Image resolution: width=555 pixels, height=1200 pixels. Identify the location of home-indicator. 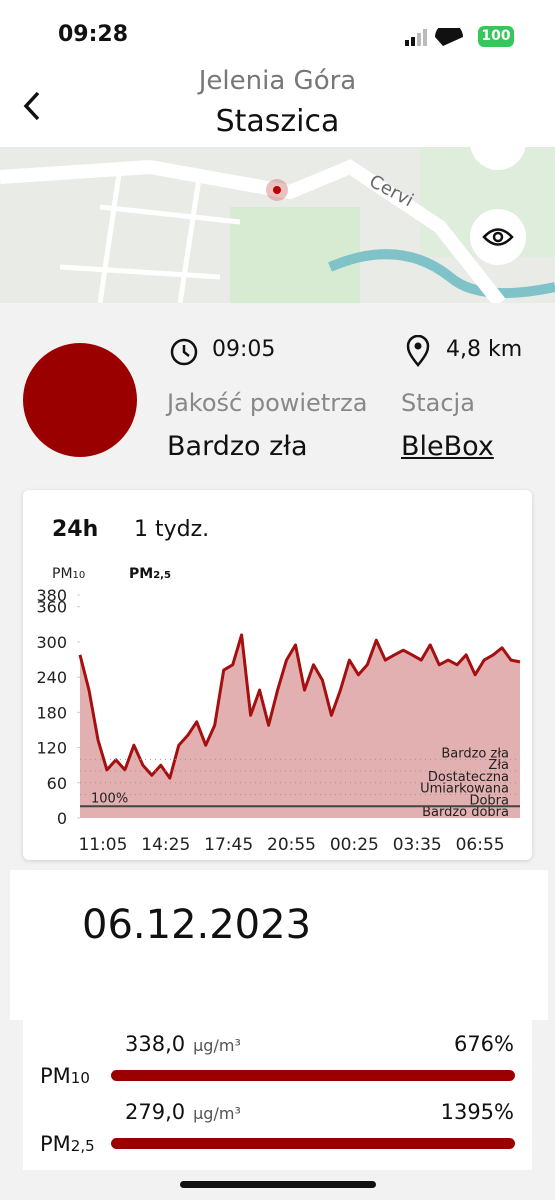
(278, 1184).